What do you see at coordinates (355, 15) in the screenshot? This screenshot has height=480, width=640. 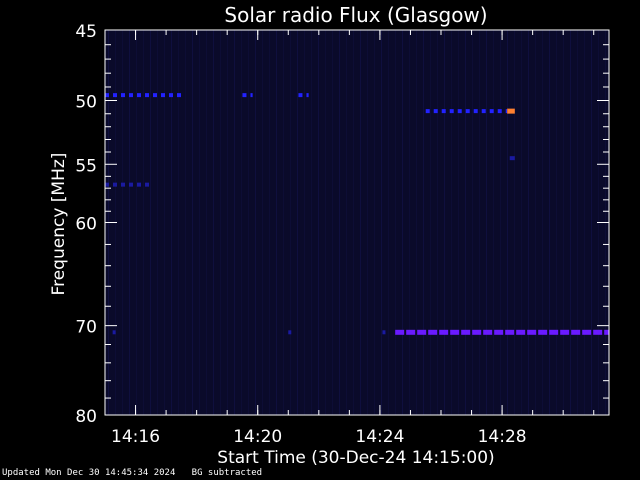 I see `chart-title: Solar radio Flux (Glasgow)` at bounding box center [355, 15].